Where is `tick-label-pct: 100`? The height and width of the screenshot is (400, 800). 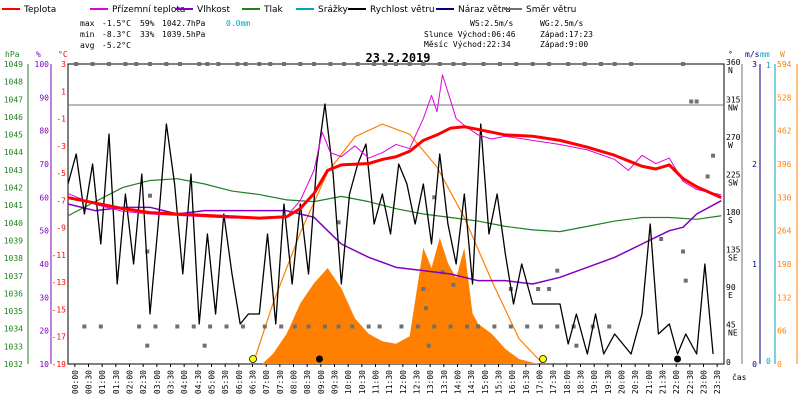 tick-label-pct: 100 is located at coordinates (42, 64).